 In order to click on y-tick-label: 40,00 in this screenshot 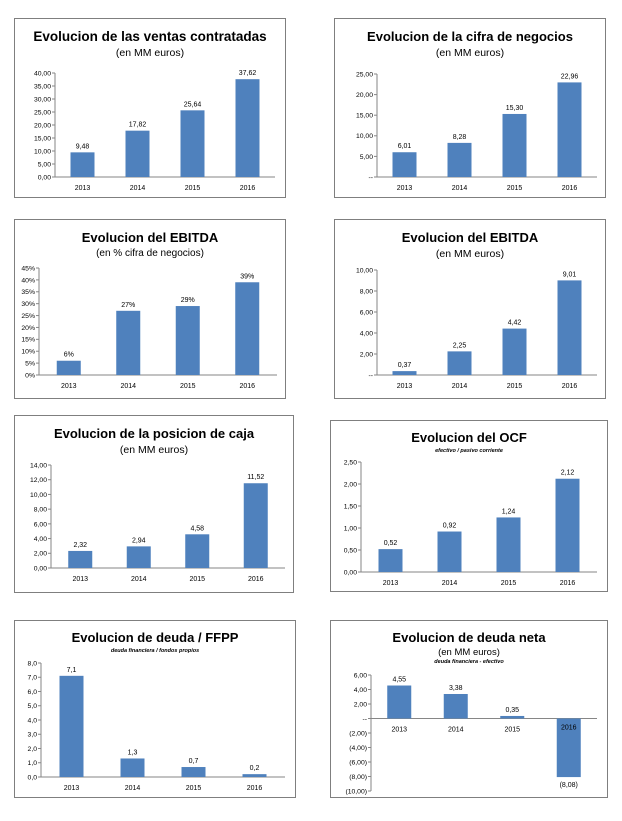, I will do `click(42, 73)`.